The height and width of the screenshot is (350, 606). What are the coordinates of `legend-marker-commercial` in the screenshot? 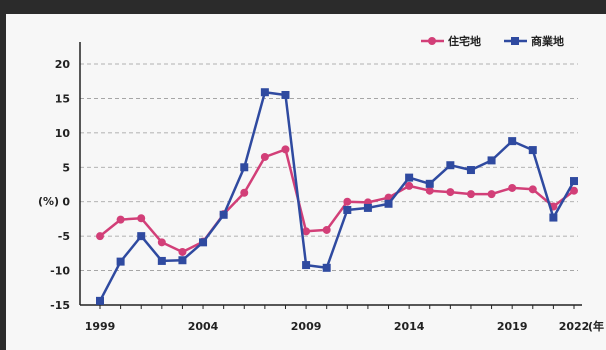 It's located at (515, 41).